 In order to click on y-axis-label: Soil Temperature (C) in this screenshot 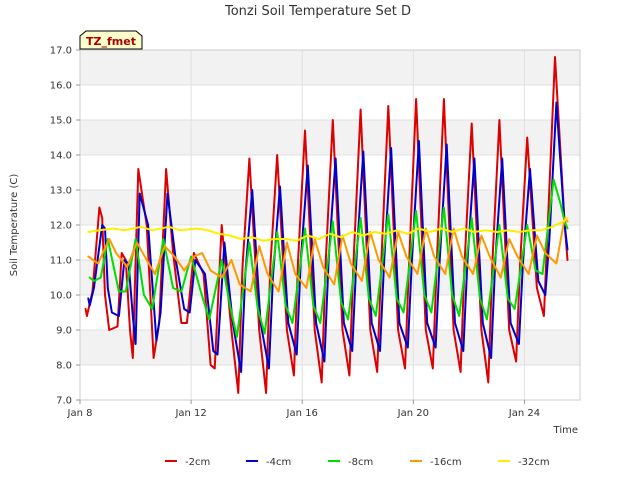, I will do `click(14, 225)`.